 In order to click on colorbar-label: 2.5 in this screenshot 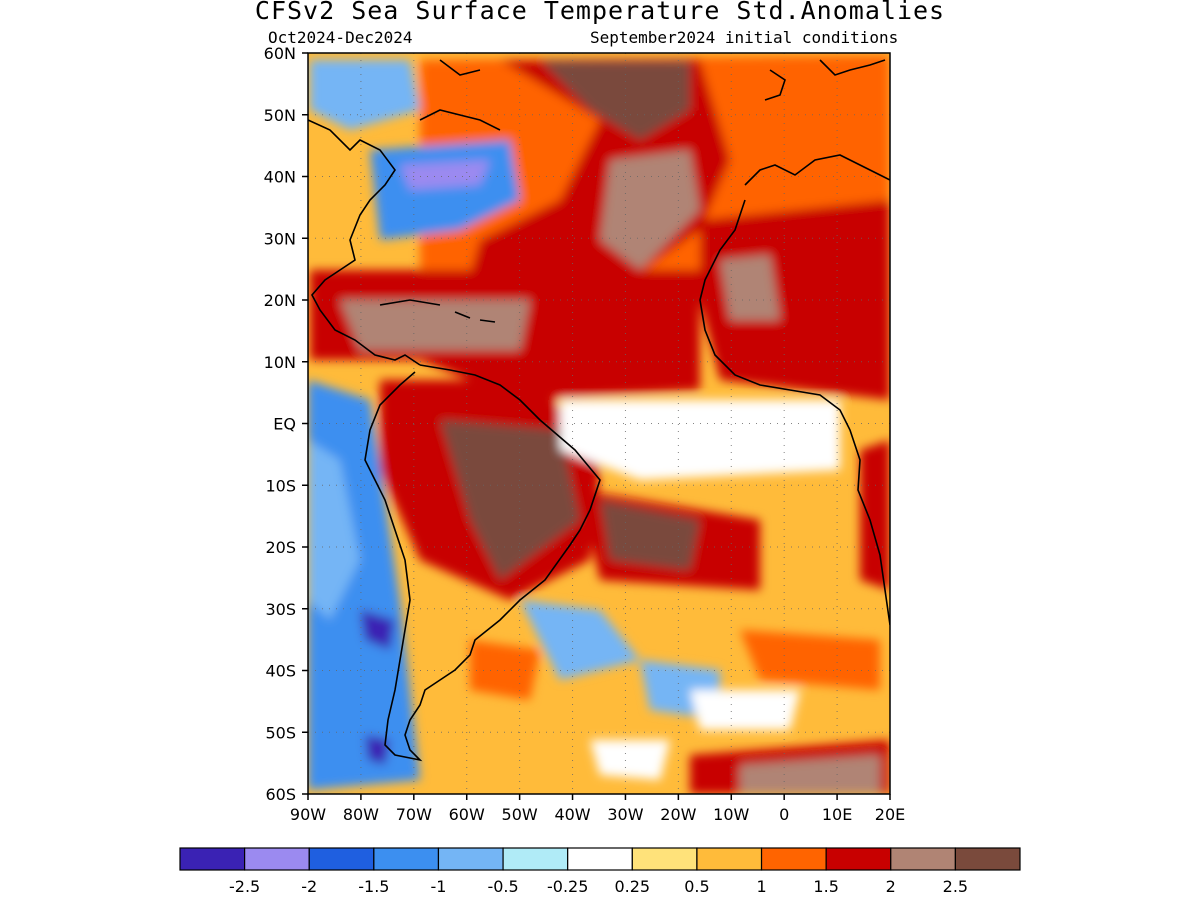, I will do `click(955, 886)`.